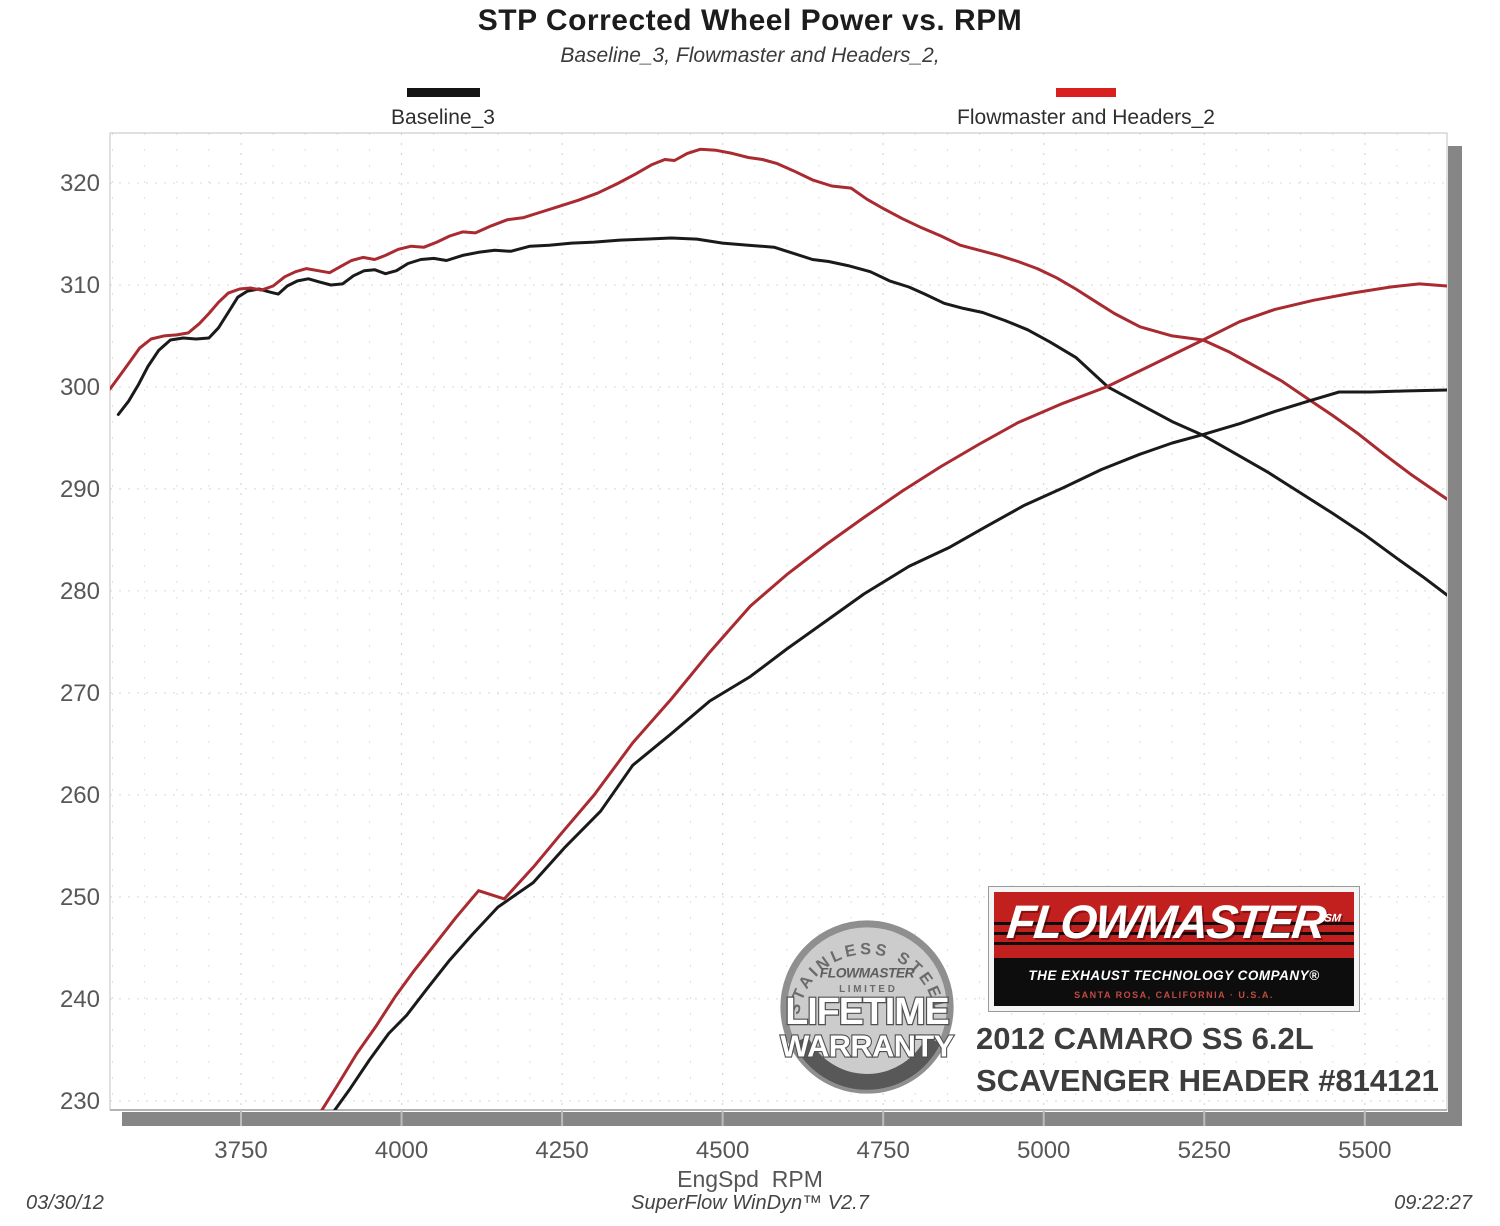 The image size is (1500, 1226). I want to click on logo-brand-word: FLOWMASTER, so click(1165, 921).